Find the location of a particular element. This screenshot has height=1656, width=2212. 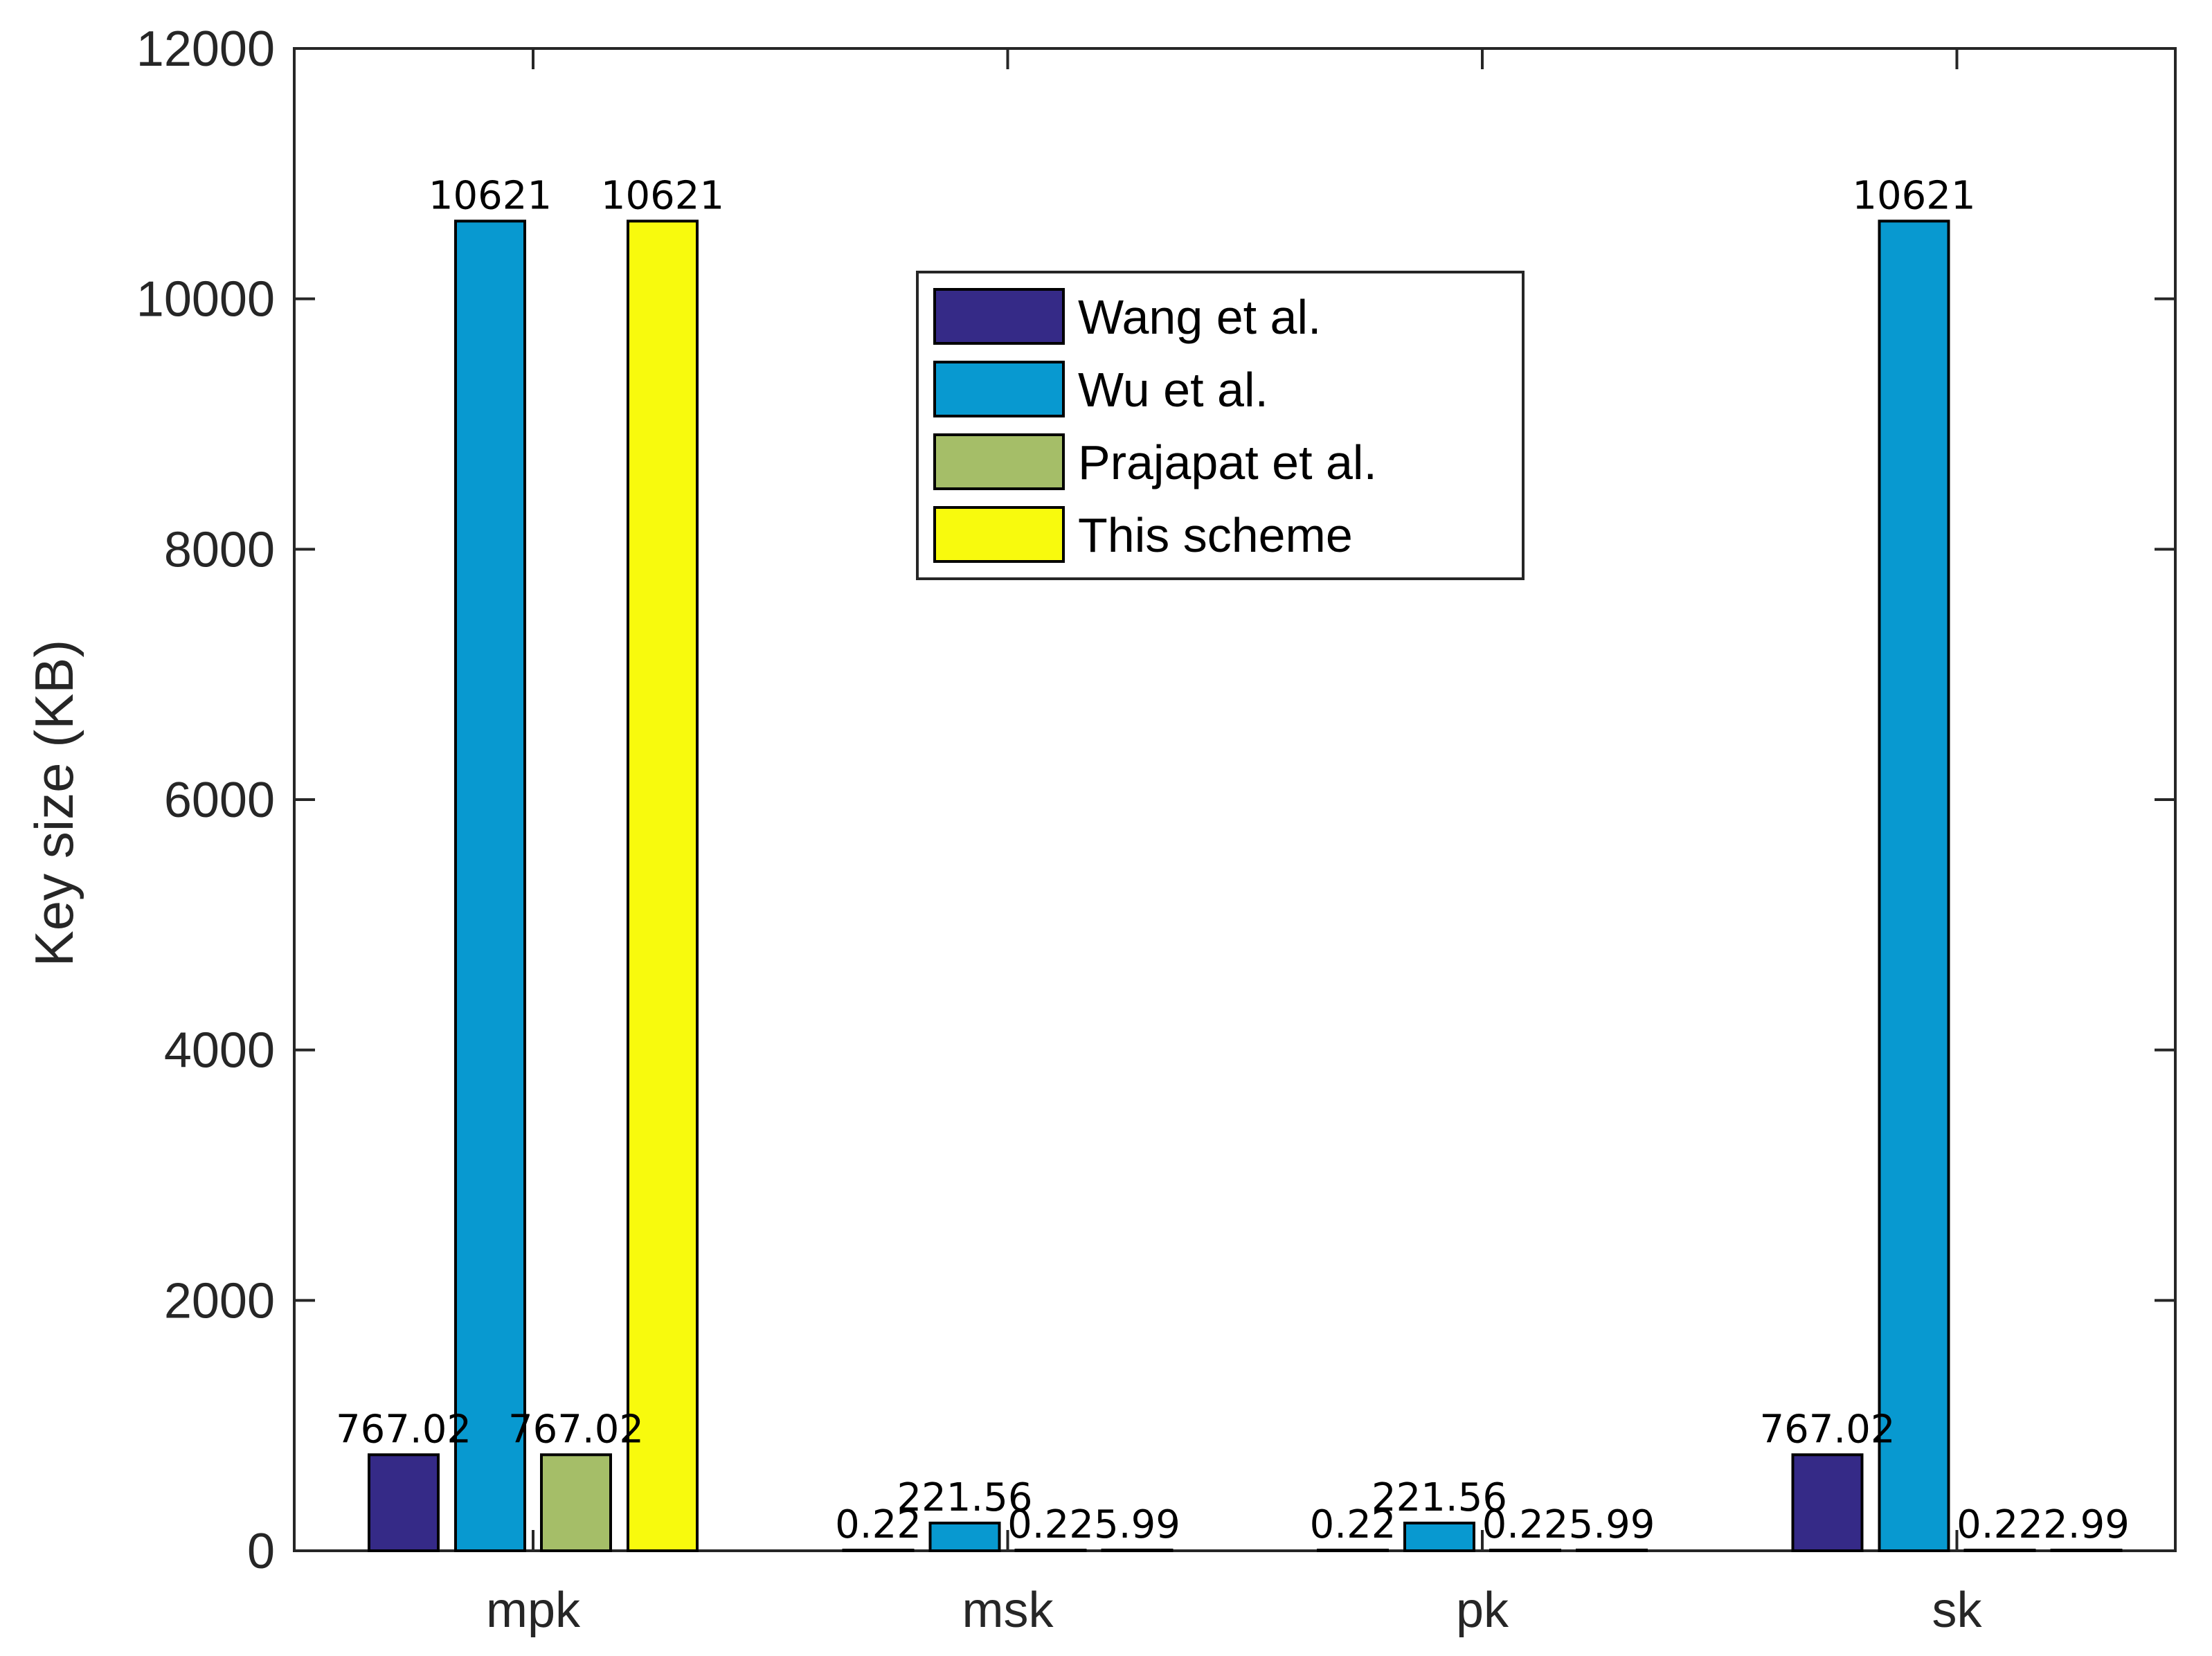

y-tick-label: 10000 is located at coordinates (205, 299).